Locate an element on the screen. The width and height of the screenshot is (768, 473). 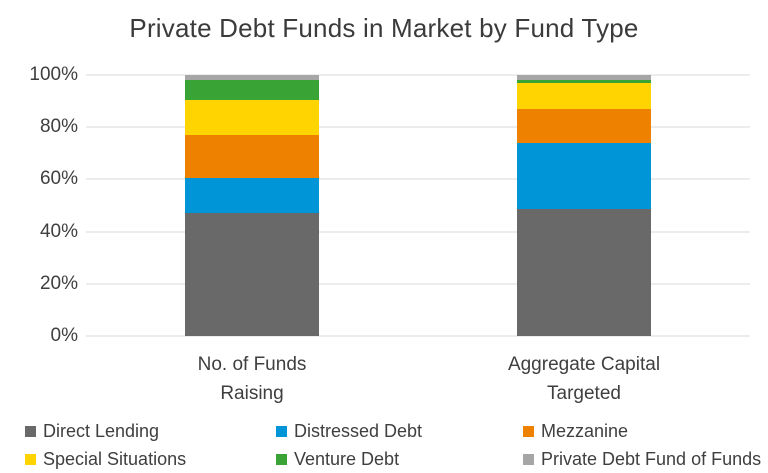
legend-swatch-distressed-debt is located at coordinates (281, 431).